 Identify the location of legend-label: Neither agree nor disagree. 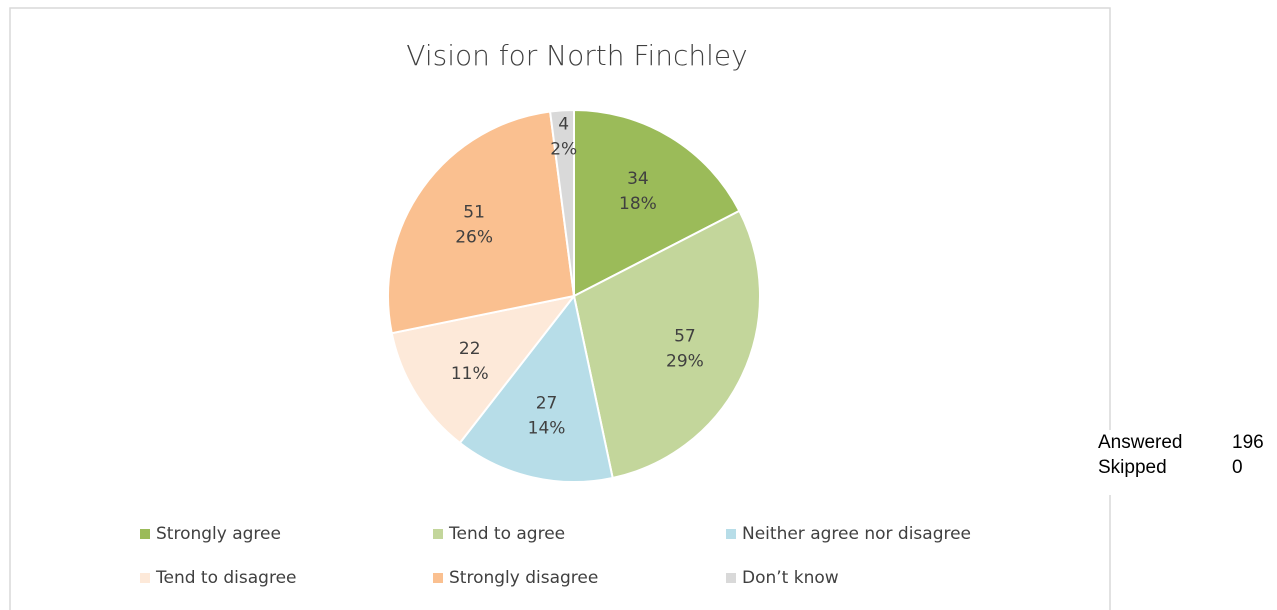
(856, 534).